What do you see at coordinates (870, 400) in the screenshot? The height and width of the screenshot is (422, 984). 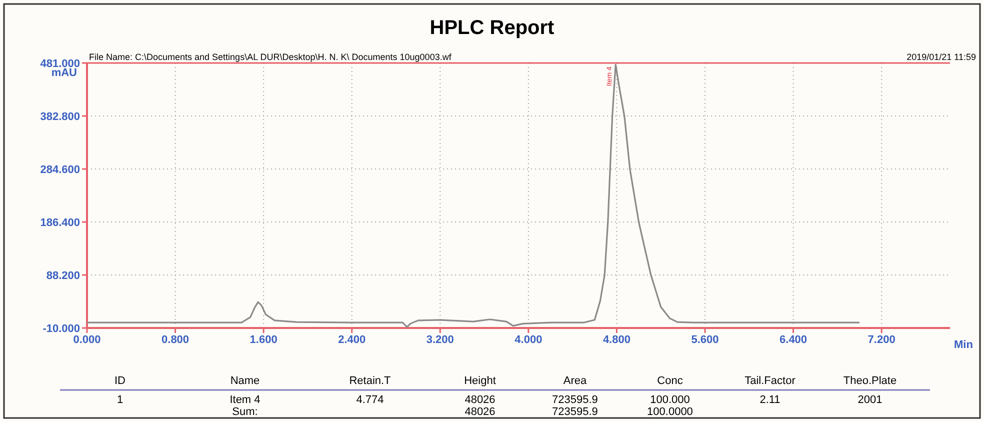 I see `text: 2001` at bounding box center [870, 400].